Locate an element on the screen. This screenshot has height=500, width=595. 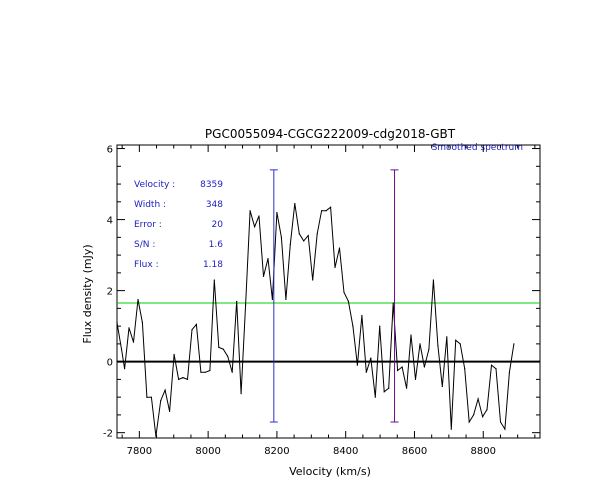
annotation-value: 1.6 is located at coordinates (216, 245).